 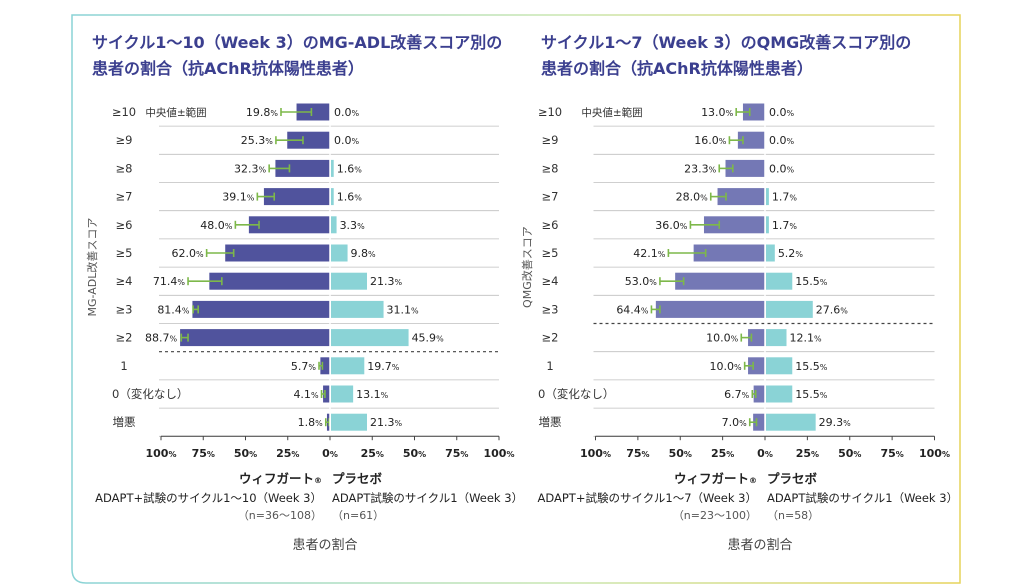 What do you see at coordinates (550, 338) in the screenshot?
I see `qmg-category-label: ≥2` at bounding box center [550, 338].